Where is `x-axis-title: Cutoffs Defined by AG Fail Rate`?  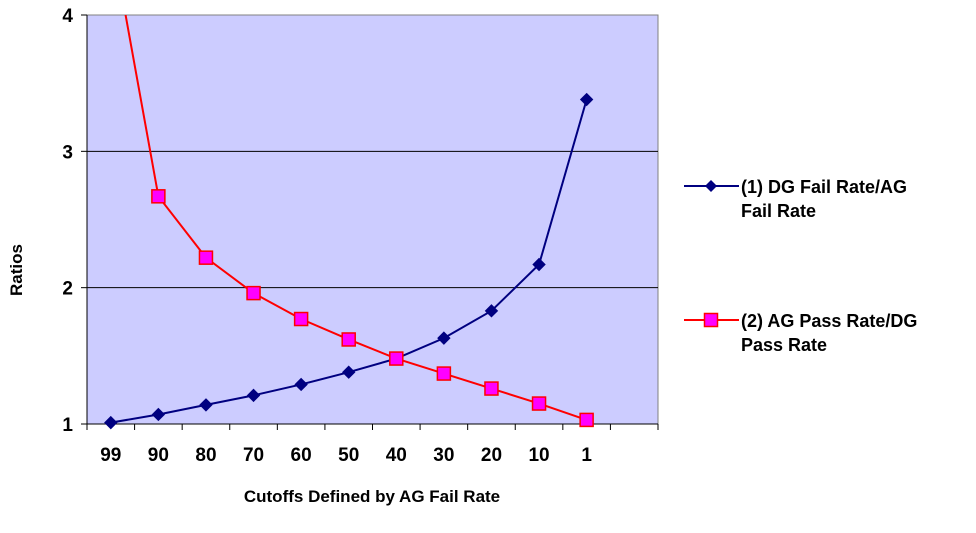
x-axis-title: Cutoffs Defined by AG Fail Rate is located at coordinates (372, 496).